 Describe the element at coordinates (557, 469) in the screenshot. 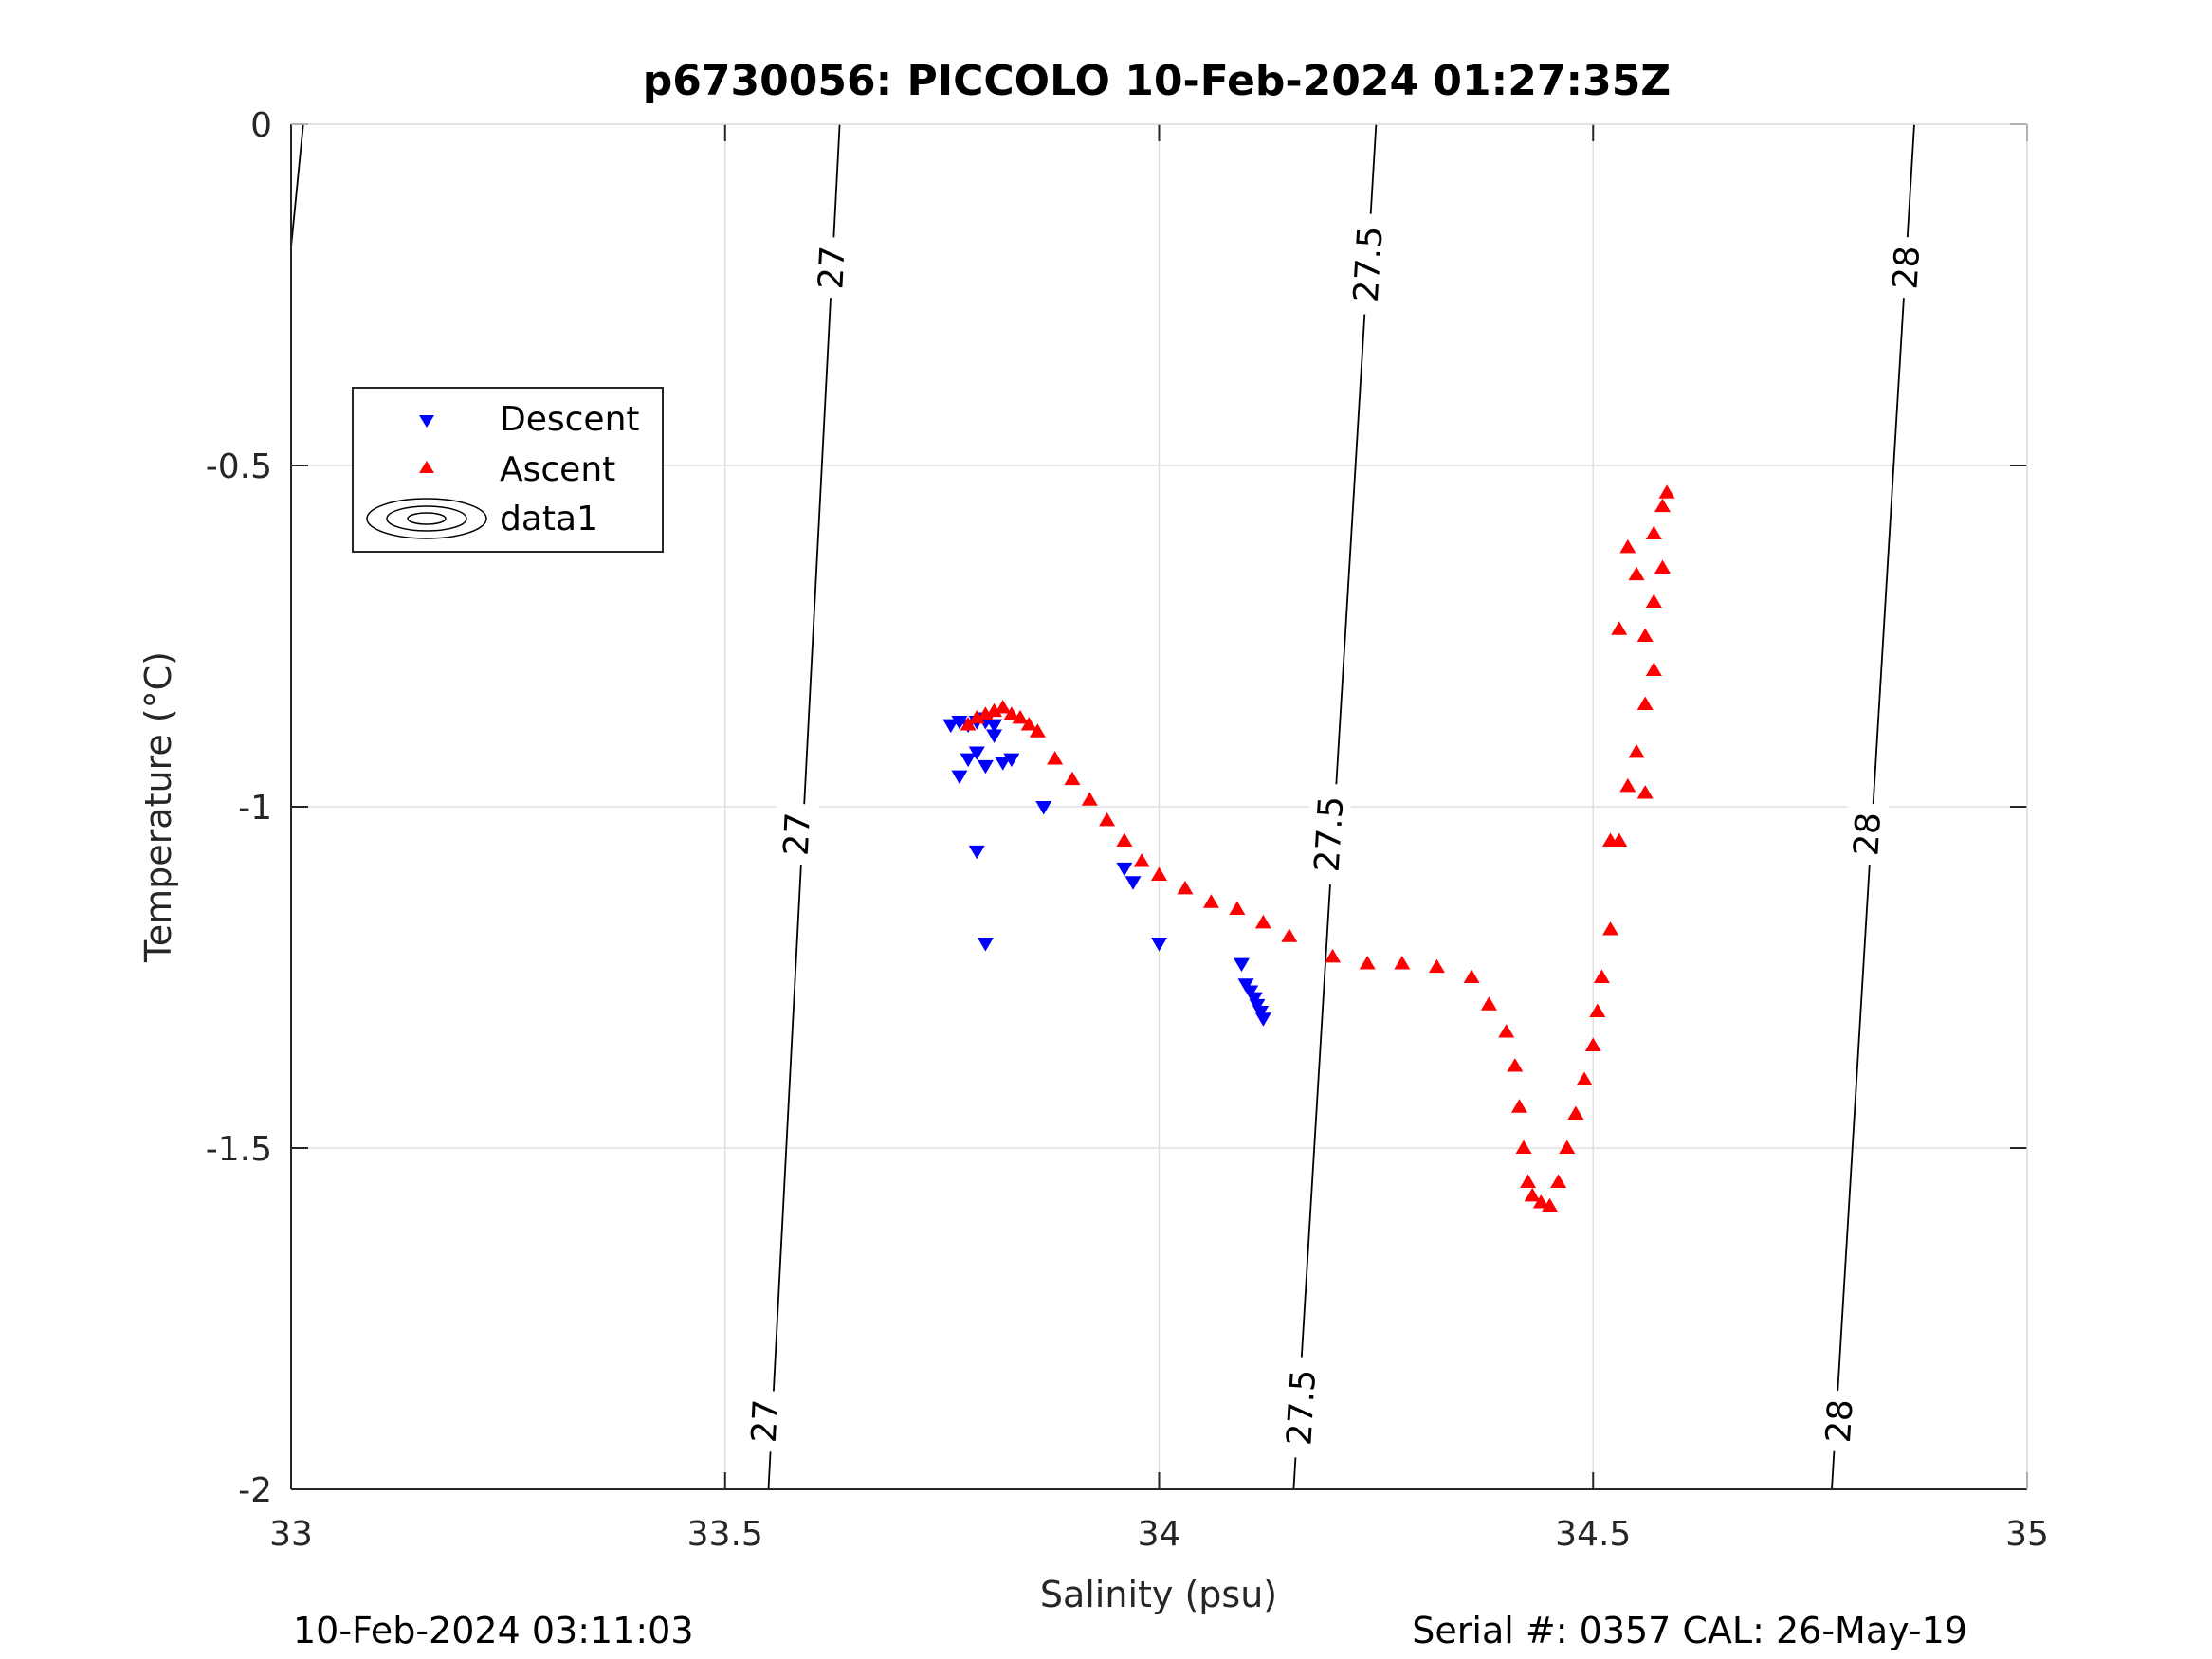

I see `legend-ascent-label: Ascent` at that location.